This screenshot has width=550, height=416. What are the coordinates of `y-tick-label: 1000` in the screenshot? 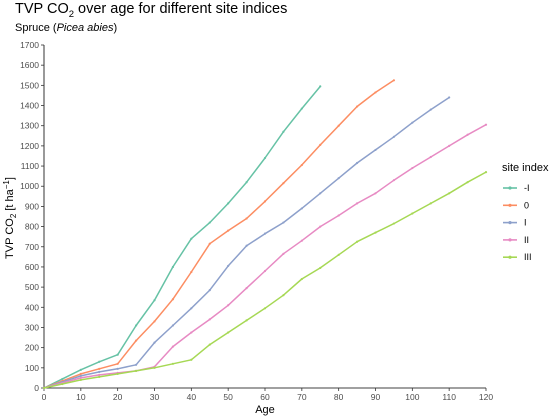 It's located at (29, 186).